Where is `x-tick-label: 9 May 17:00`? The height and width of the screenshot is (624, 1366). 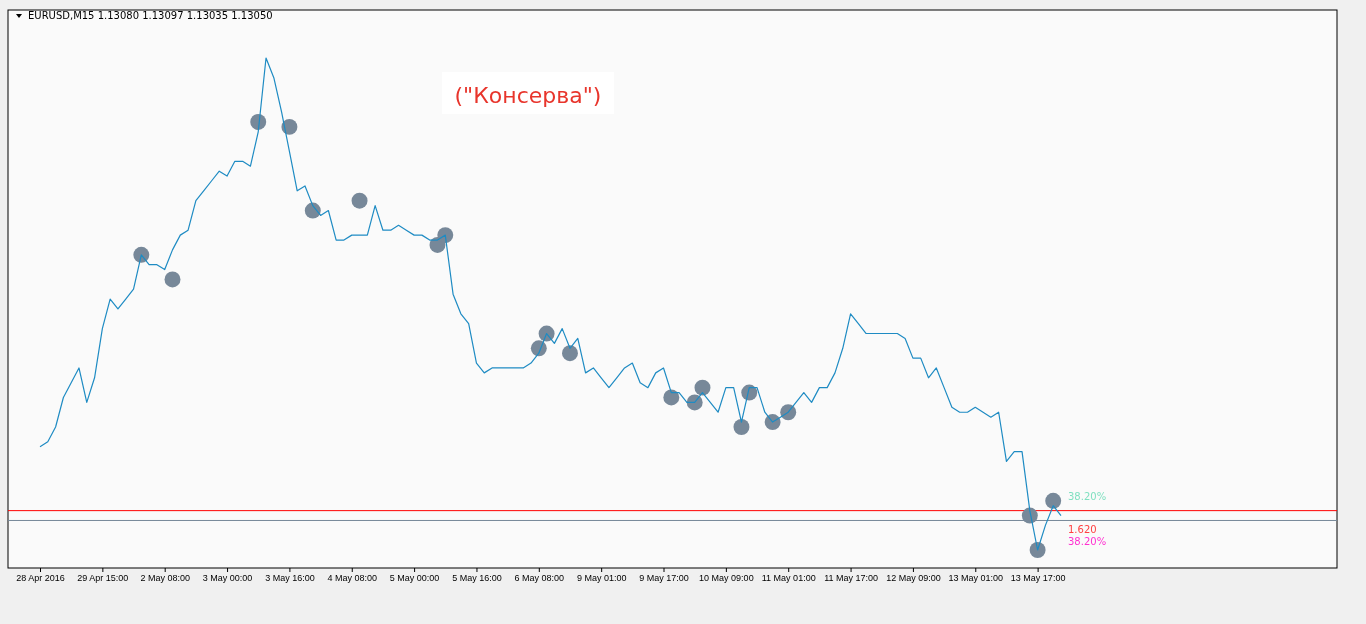 x-tick-label: 9 May 17:00 is located at coordinates (664, 578).